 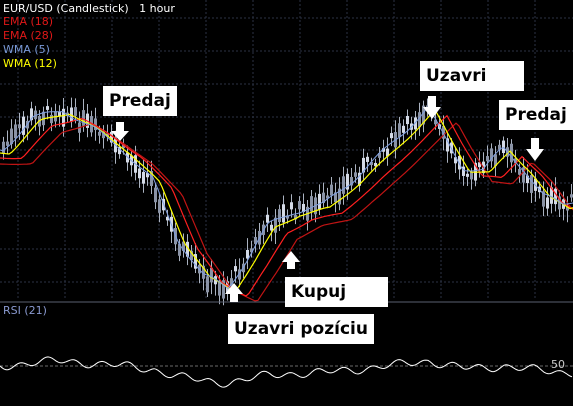 I want to click on arrow-uzavri, so click(x=432, y=107).